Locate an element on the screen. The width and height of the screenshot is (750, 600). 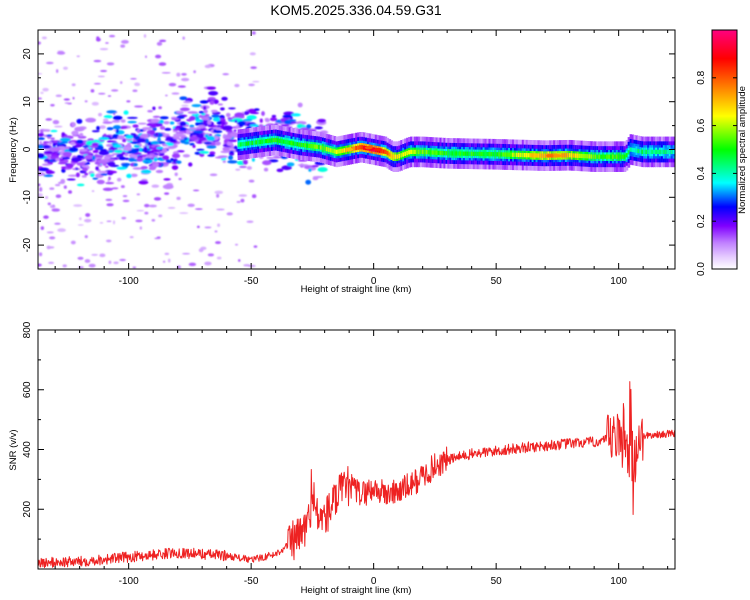
colorbar-scale is located at coordinates (724, 149).